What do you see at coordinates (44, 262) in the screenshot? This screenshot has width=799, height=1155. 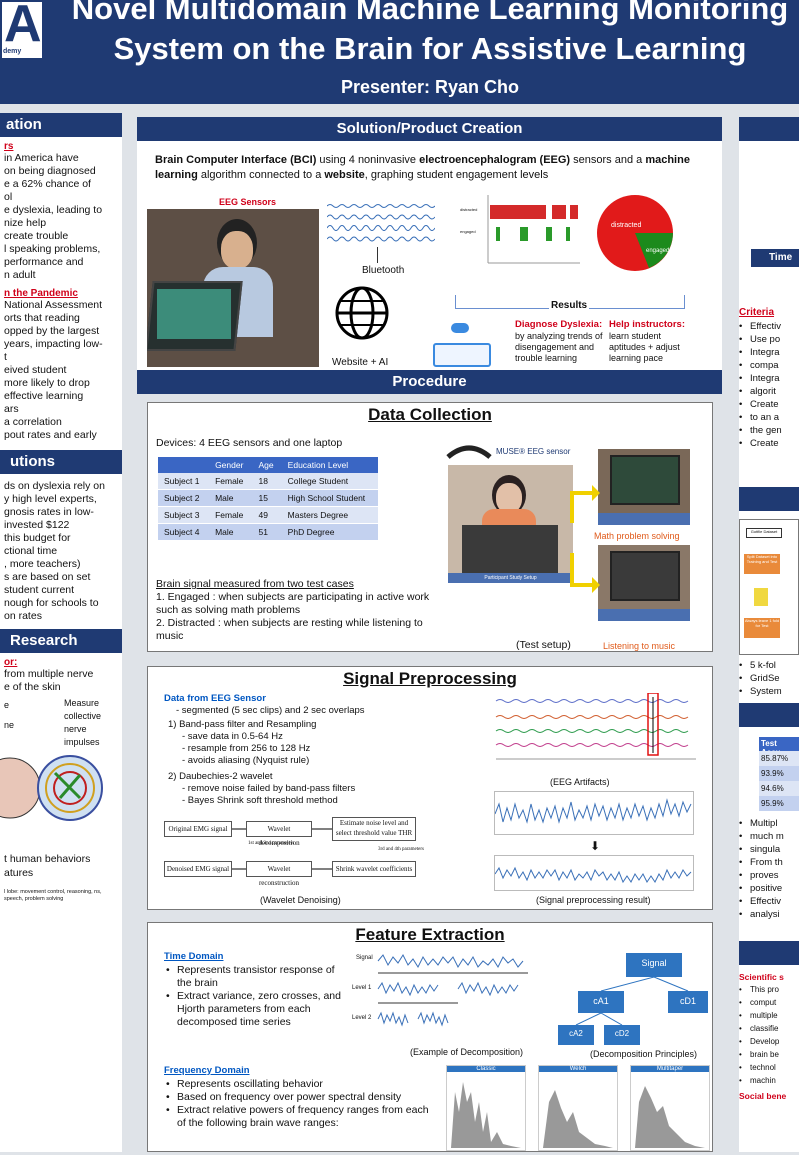 I see `text-line: performance and` at bounding box center [44, 262].